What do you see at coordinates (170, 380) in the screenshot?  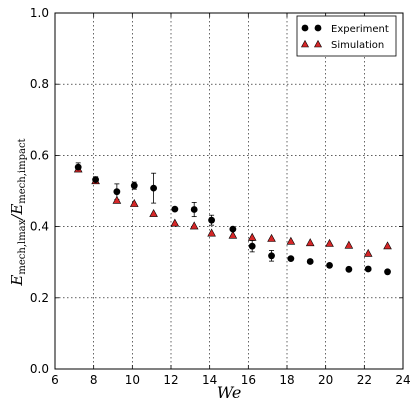 I see `x-tick-label: 12` at bounding box center [170, 380].